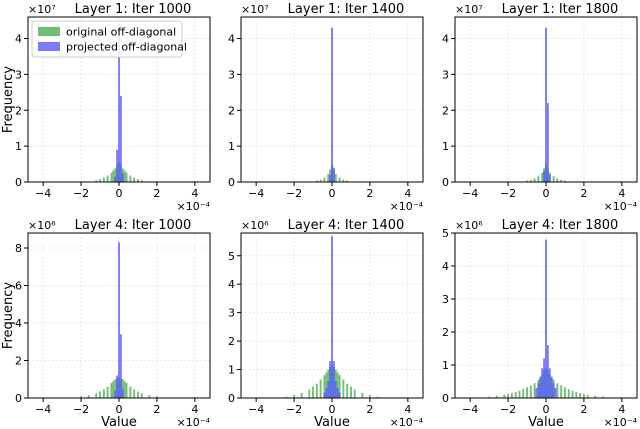 The height and width of the screenshot is (429, 640). Describe the element at coordinates (49, 46) in the screenshot. I see `legend-swatch` at that location.